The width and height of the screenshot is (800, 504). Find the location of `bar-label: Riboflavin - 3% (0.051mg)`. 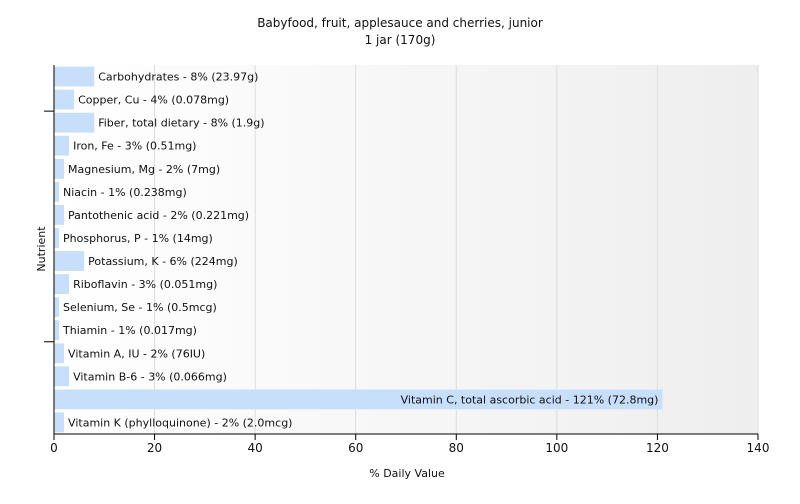

bar-label: Riboflavin - 3% (0.051mg) is located at coordinates (145, 284).